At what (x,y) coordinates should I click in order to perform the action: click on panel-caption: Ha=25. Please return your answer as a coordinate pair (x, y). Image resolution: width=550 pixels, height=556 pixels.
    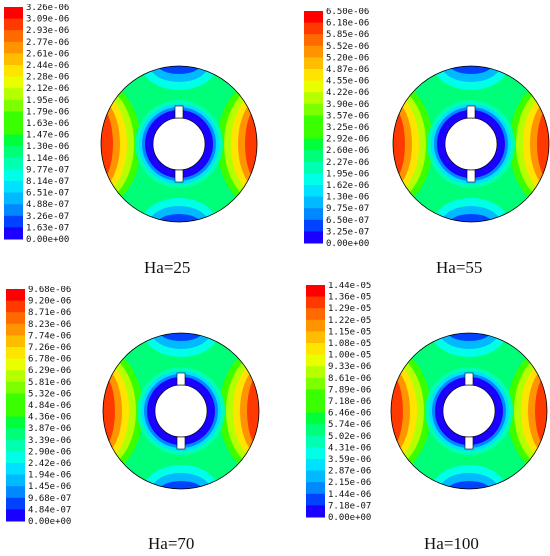
    Looking at the image, I should click on (167, 267).